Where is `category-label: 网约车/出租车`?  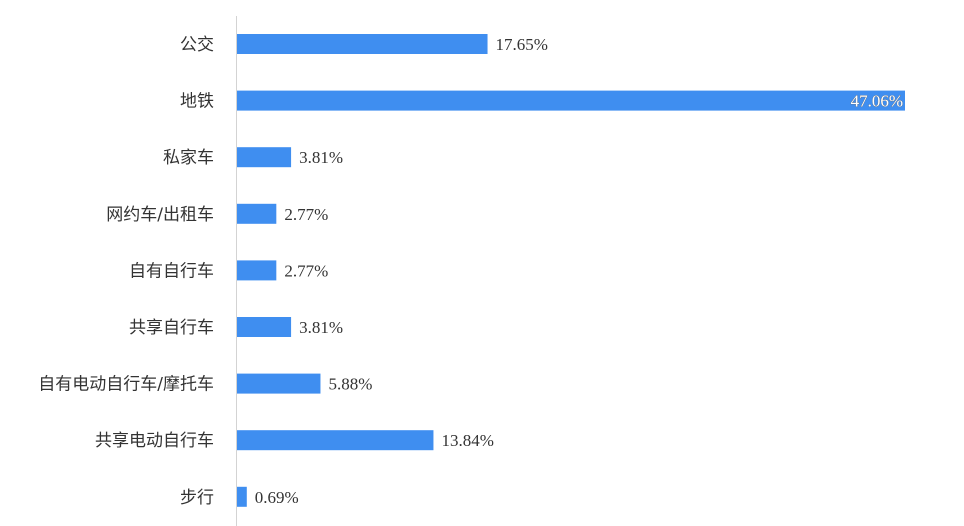 category-label: 网约车/出租车 is located at coordinates (160, 215).